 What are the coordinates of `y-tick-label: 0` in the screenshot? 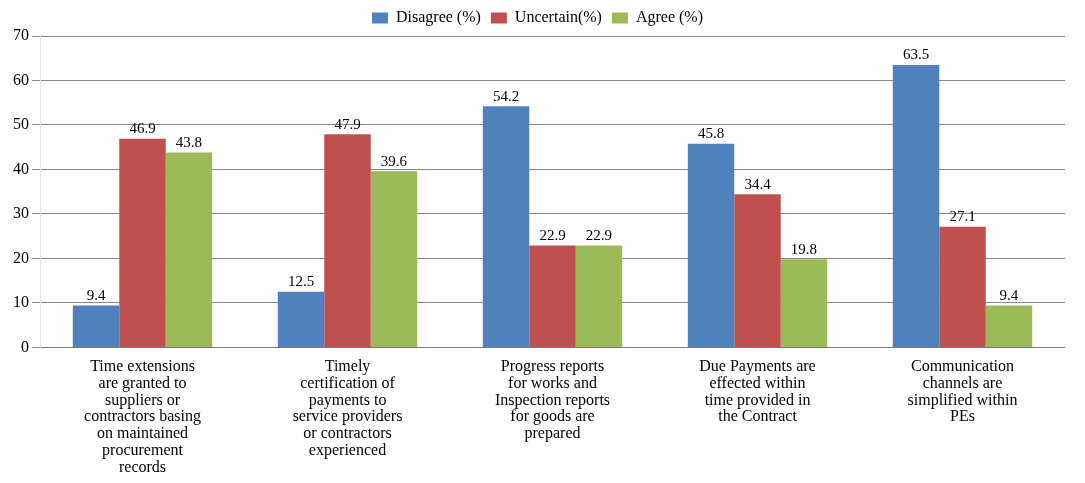 It's located at (25, 346).